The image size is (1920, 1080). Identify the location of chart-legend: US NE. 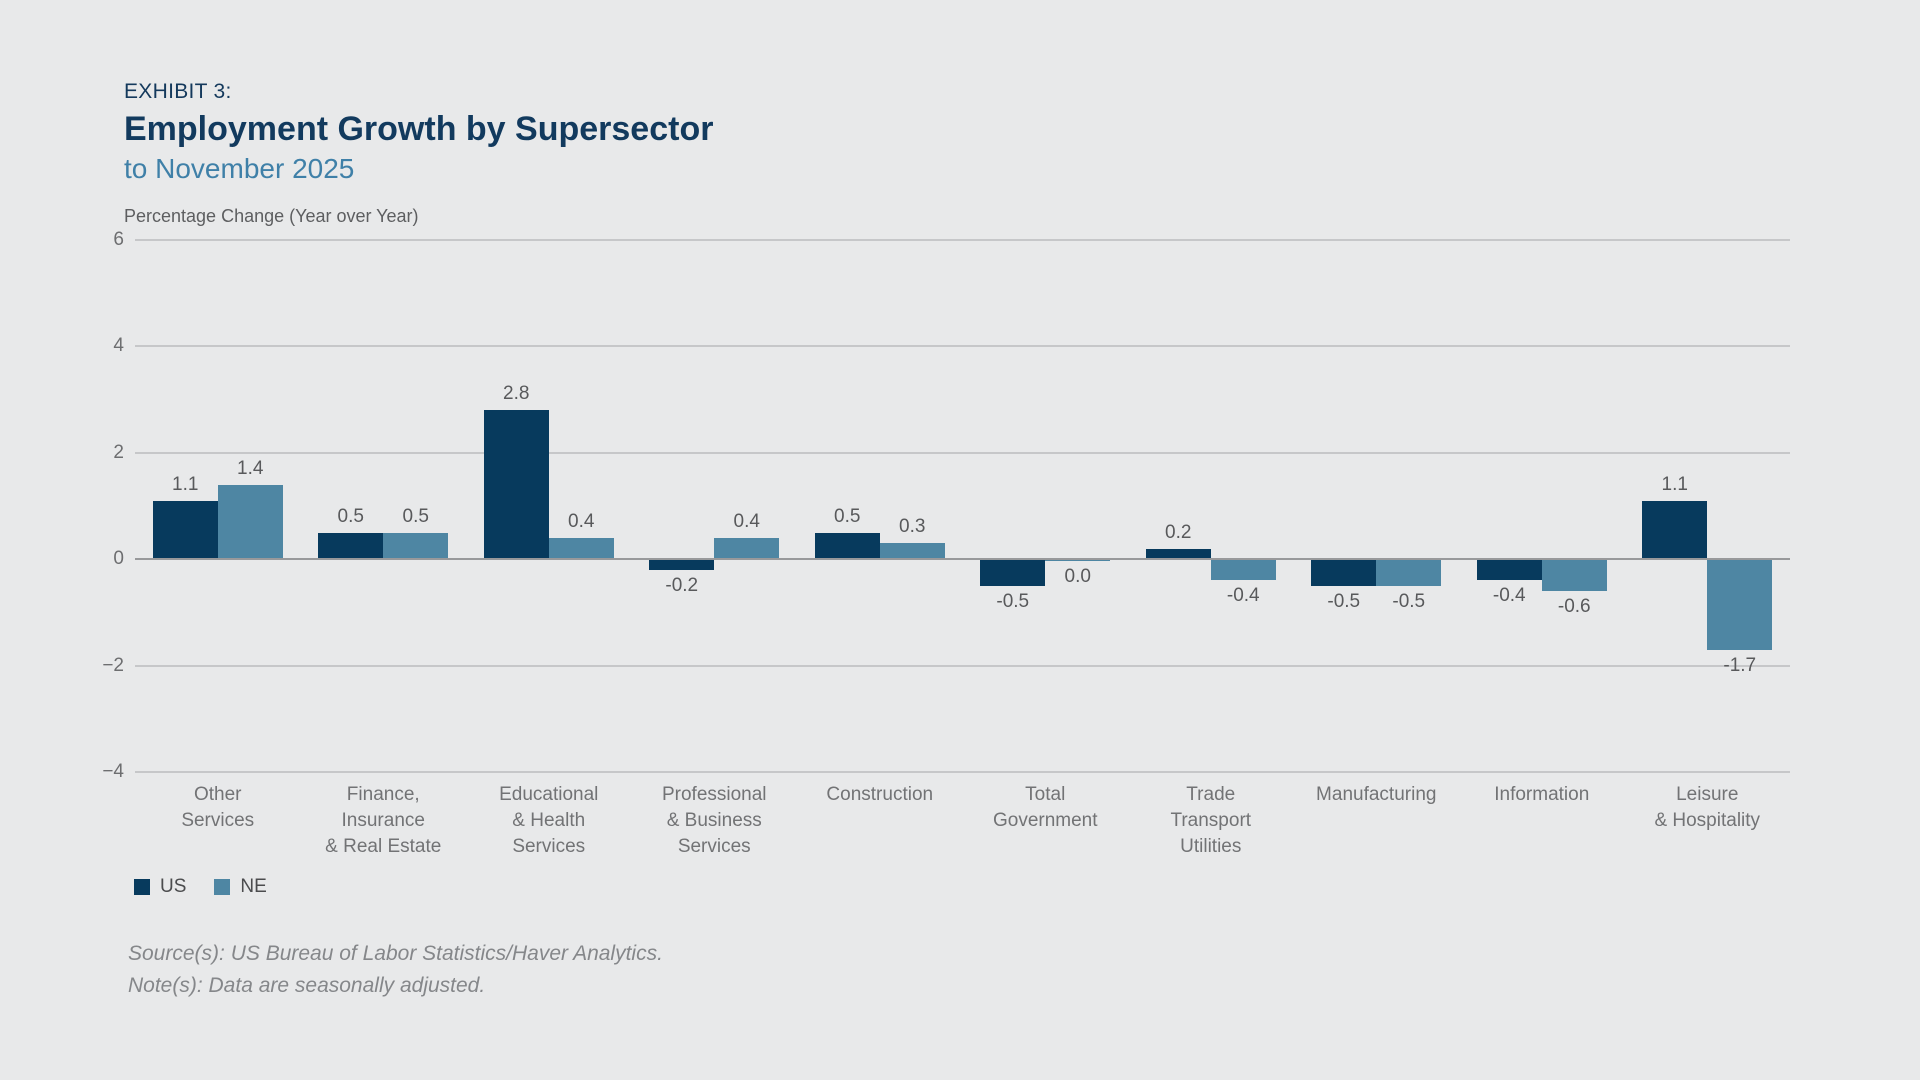
(200, 887).